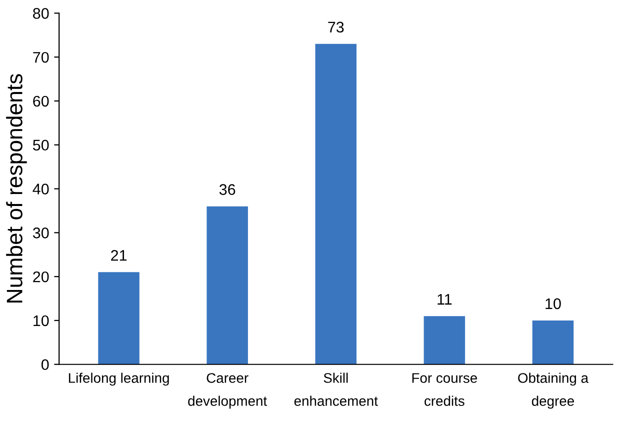 The height and width of the screenshot is (439, 622). Describe the element at coordinates (40, 145) in the screenshot. I see `y-tick-label: 50` at that location.